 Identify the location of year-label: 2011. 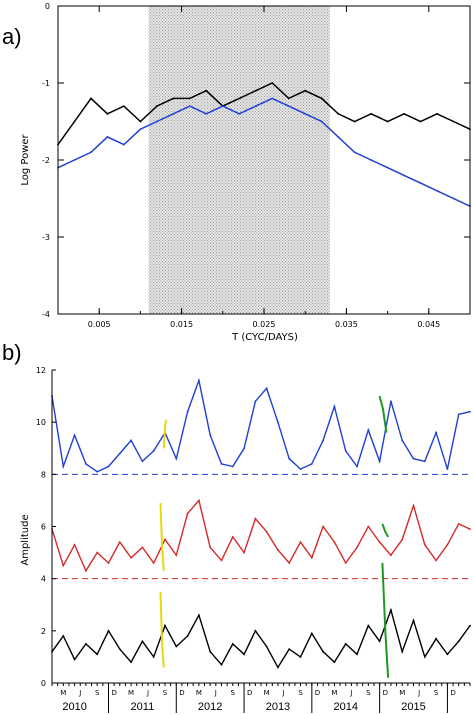
(143, 707).